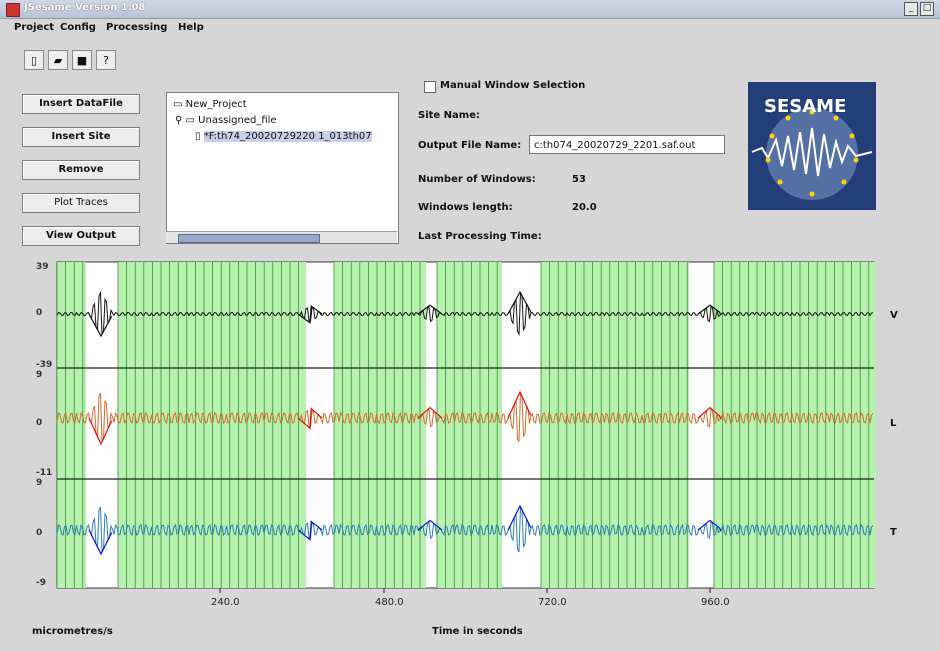  I want to click on v-ytick-top: 39, so click(42, 267).